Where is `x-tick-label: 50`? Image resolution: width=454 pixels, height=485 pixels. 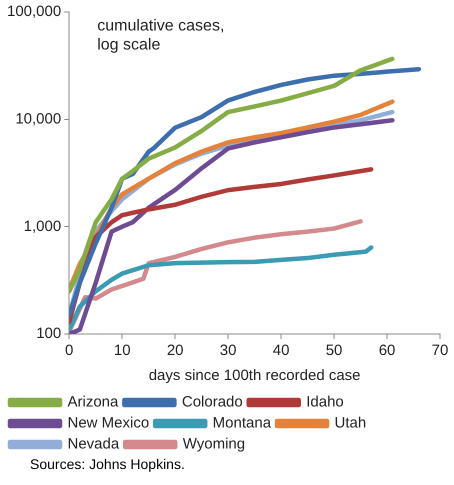 x-tick-label: 50 is located at coordinates (334, 351).